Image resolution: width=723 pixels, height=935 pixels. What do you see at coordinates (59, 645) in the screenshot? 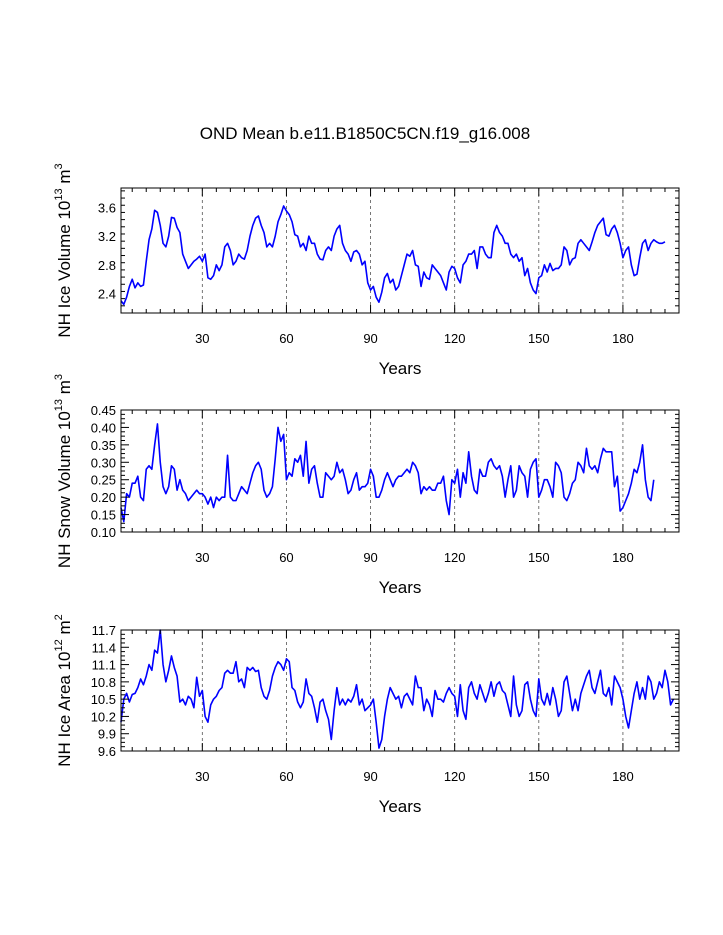
I see `ice-area-ylabel-exp: 12` at bounding box center [59, 645].